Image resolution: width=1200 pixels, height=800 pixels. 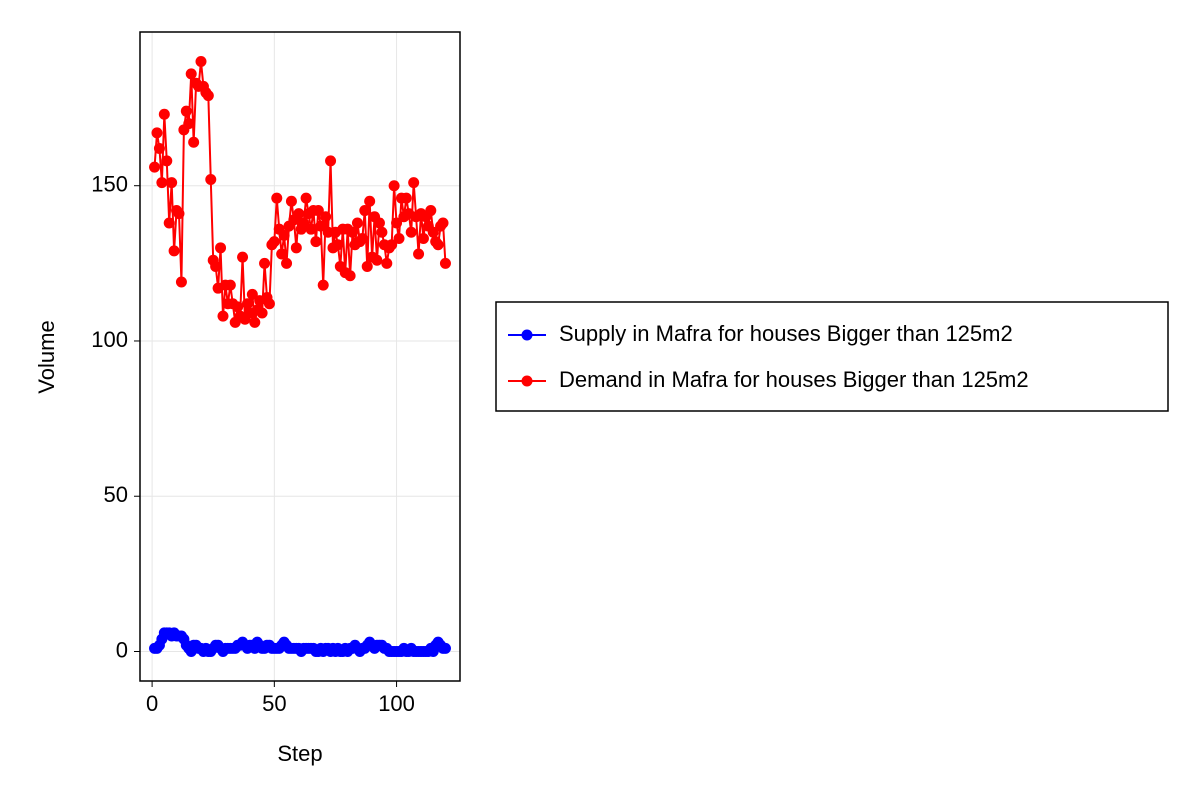 I want to click on legend-box, so click(x=832, y=356).